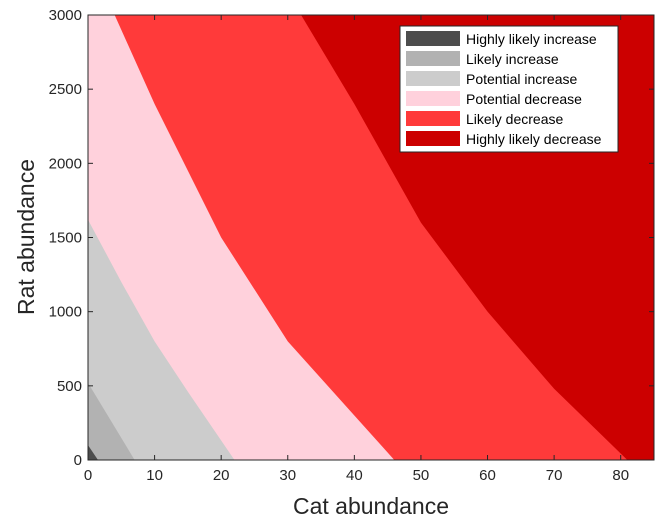  Describe the element at coordinates (512, 59) in the screenshot. I see `legend-label-likely-increase: Likely increase` at that location.